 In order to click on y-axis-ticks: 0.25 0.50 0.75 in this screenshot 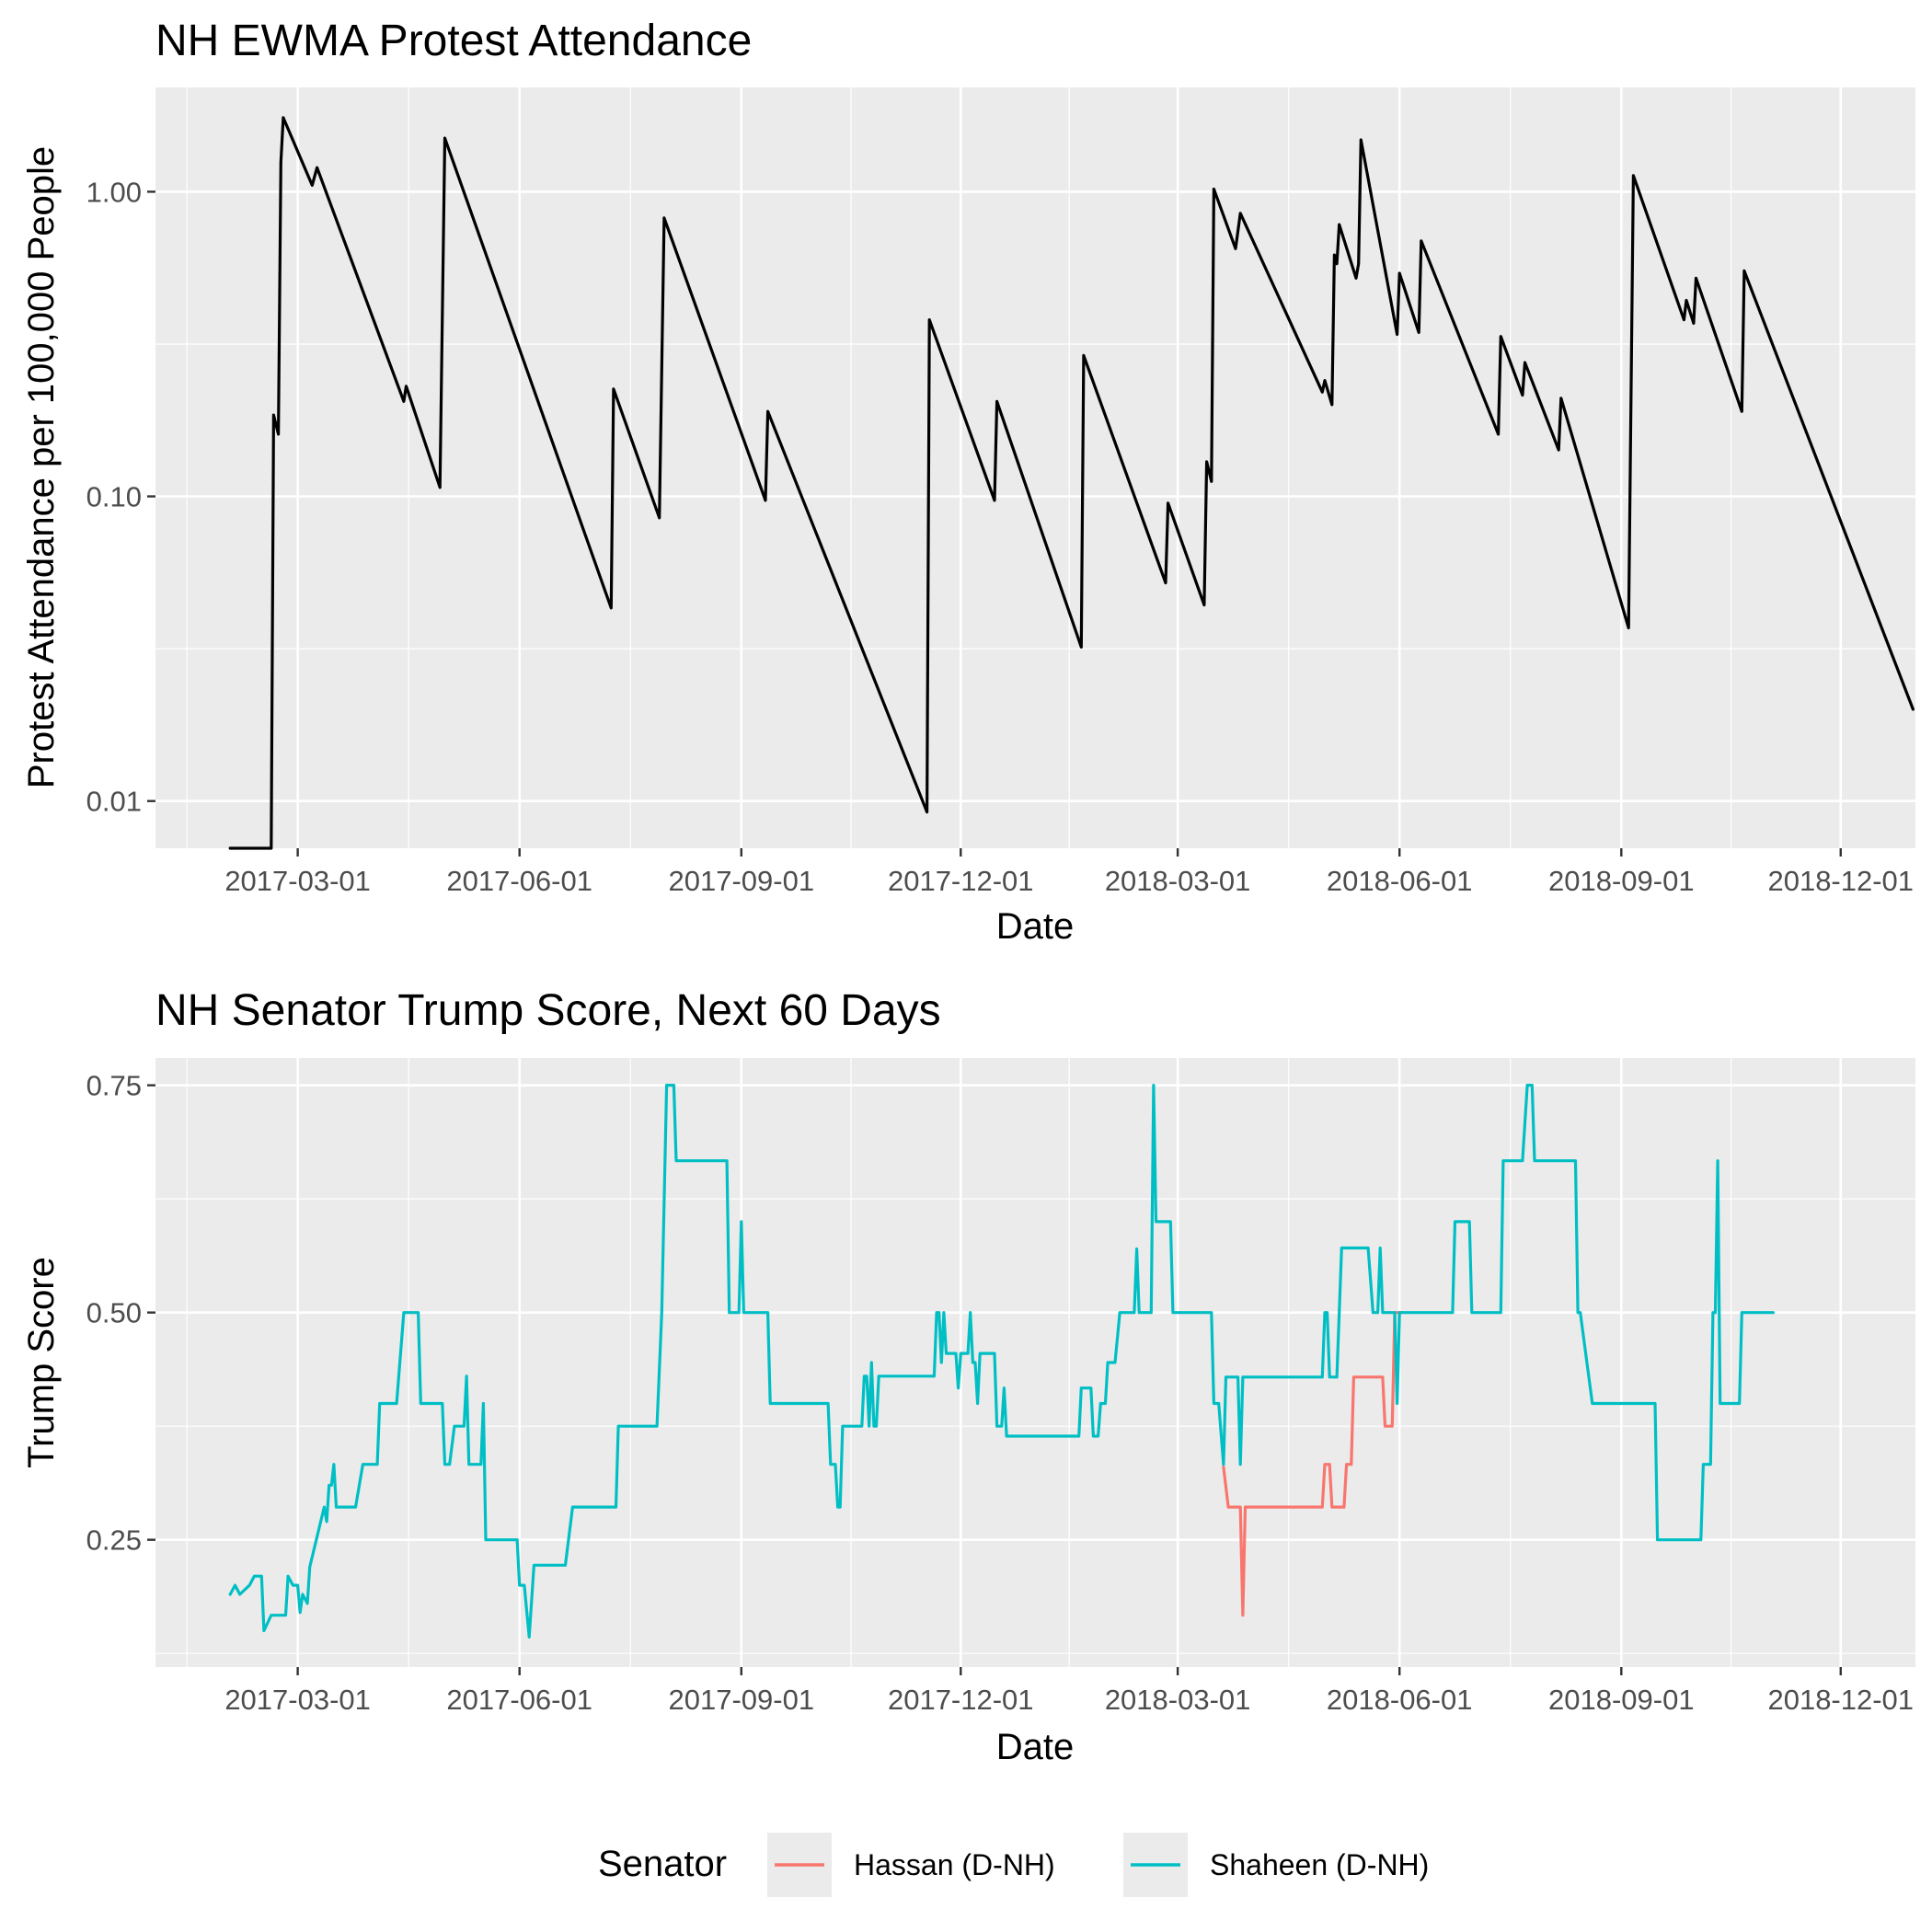, I will do `click(120, 1313)`.